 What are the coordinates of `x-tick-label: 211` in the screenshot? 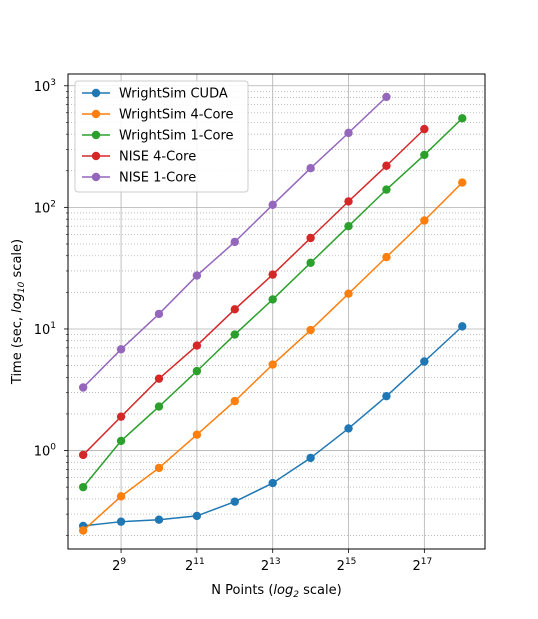 It's located at (195, 565).